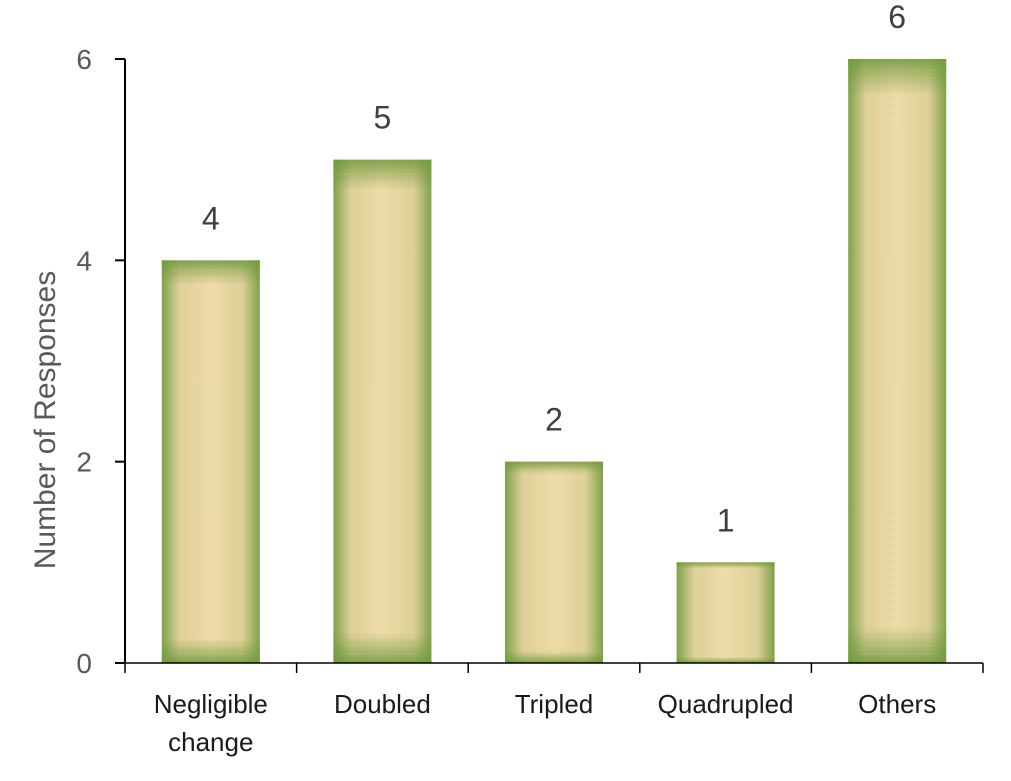  What do you see at coordinates (45, 420) in the screenshot?
I see `y-axis-title: Number of Responses` at bounding box center [45, 420].